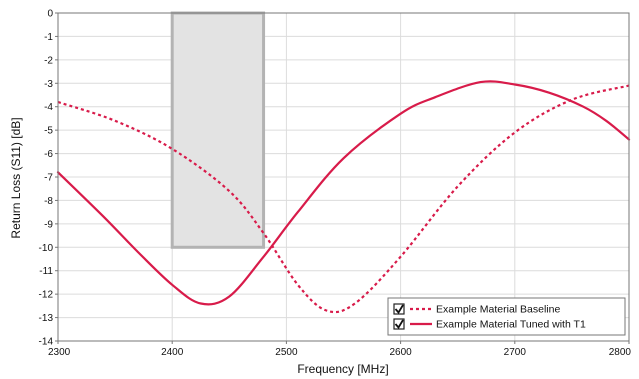  I want to click on y-tick-label: -10, so click(46, 248).